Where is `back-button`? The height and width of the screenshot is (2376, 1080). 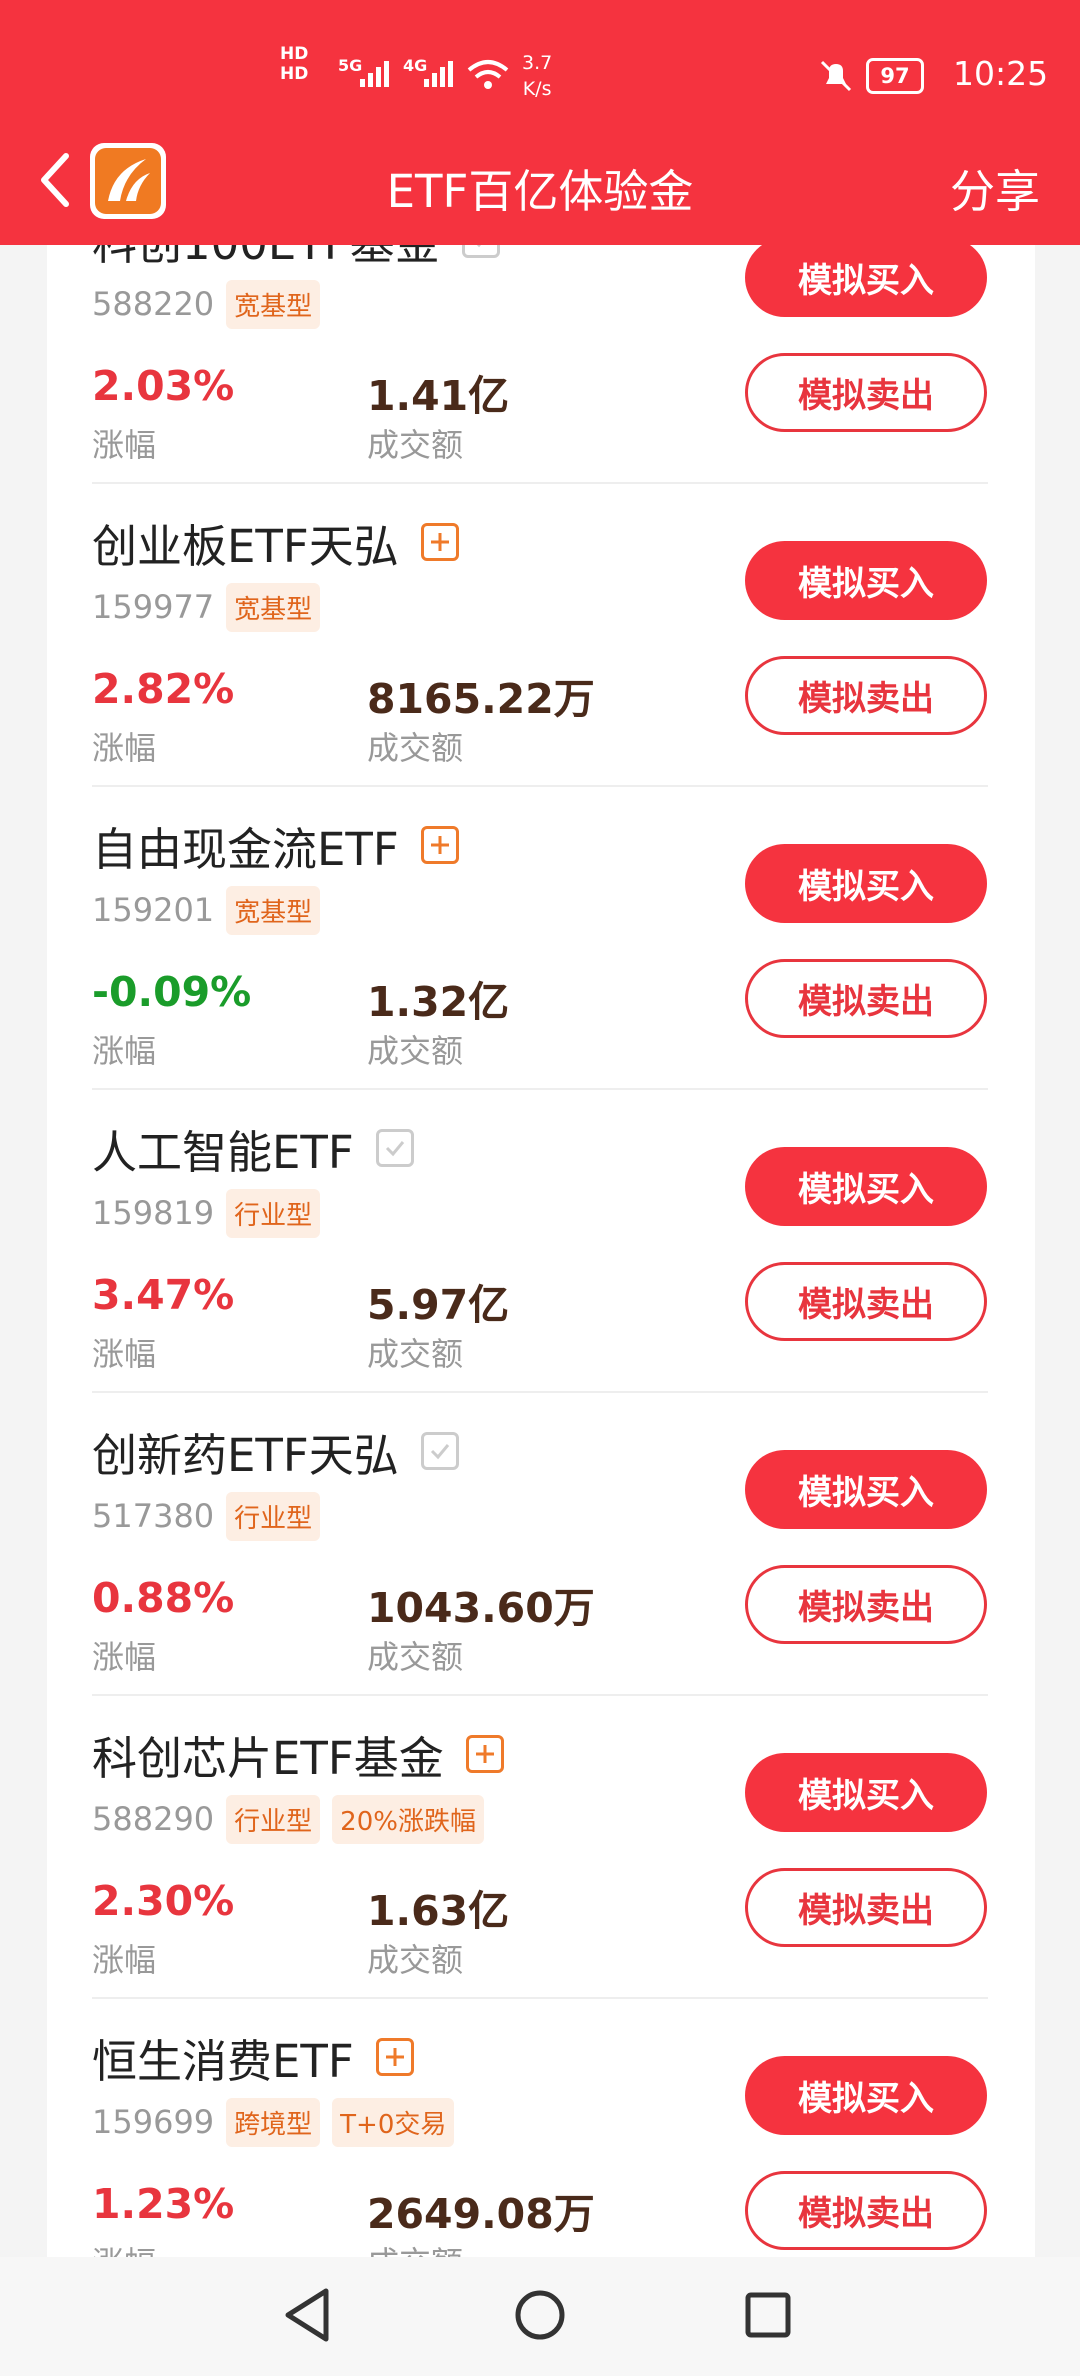 back-button is located at coordinates (54, 180).